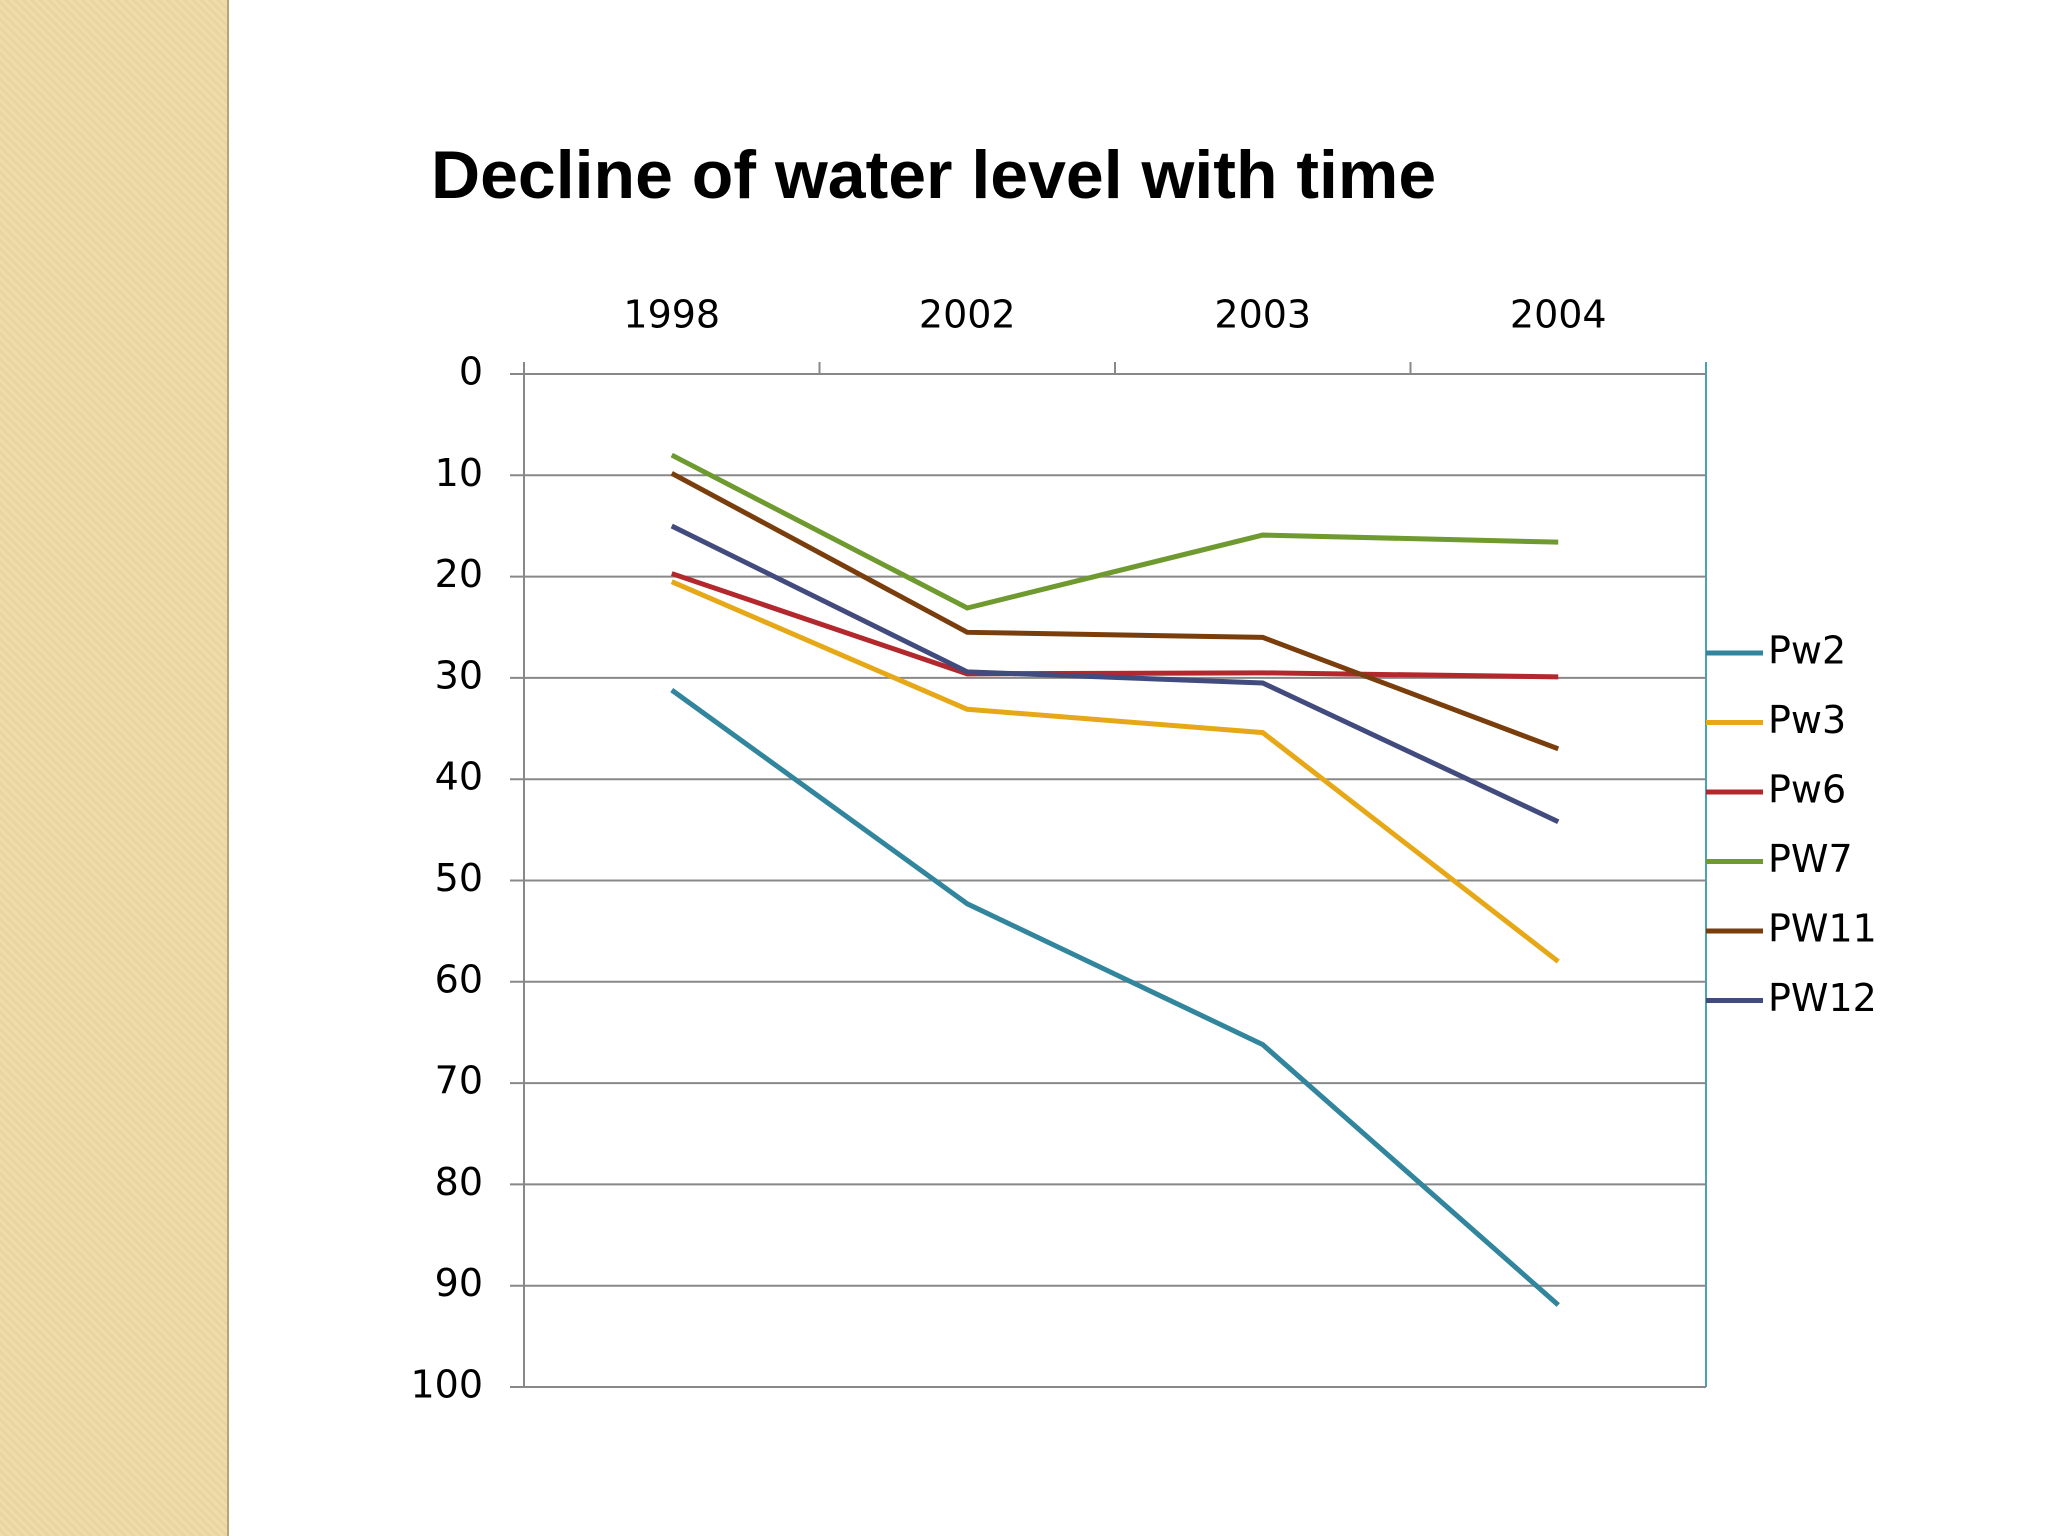 This screenshot has width=2048, height=1536. I want to click on y-tick-label: 20, so click(459, 574).